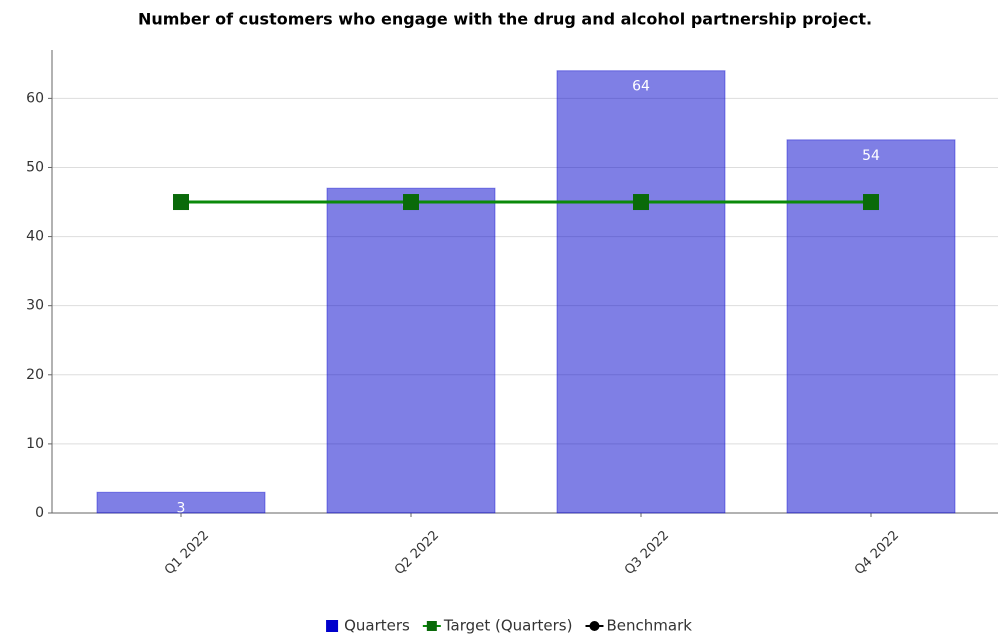 The image size is (998, 642). I want to click on data-label: 64, so click(641, 87).